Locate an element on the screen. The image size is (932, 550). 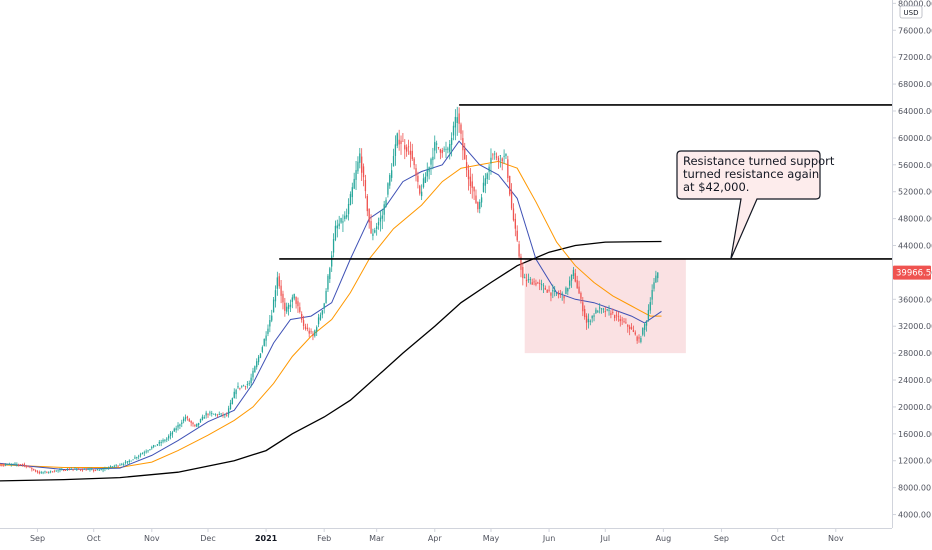
time-tick-label: Dec is located at coordinates (207, 538).